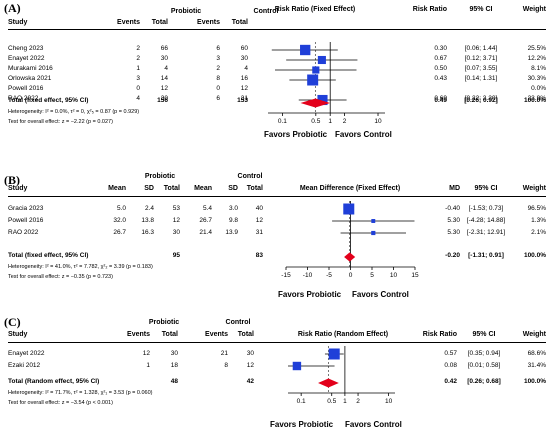 This screenshot has height=435, width=550. Describe the element at coordinates (450, 365) in the screenshot. I see `effect-value: 0.08` at that location.